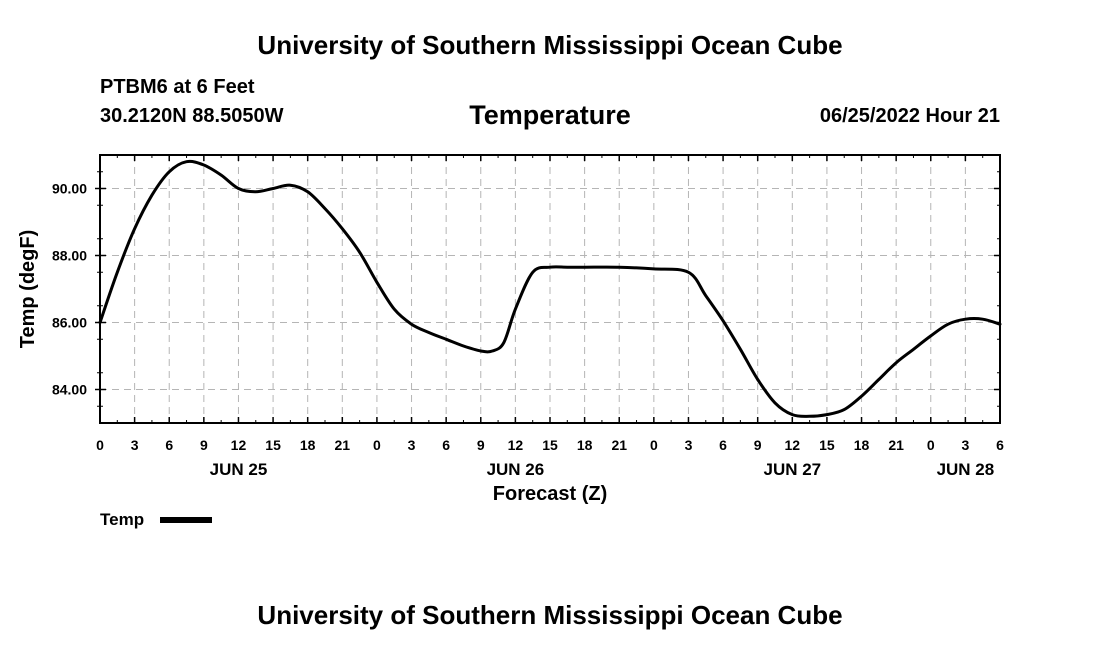  I want to click on legend-swatch, so click(186, 520).